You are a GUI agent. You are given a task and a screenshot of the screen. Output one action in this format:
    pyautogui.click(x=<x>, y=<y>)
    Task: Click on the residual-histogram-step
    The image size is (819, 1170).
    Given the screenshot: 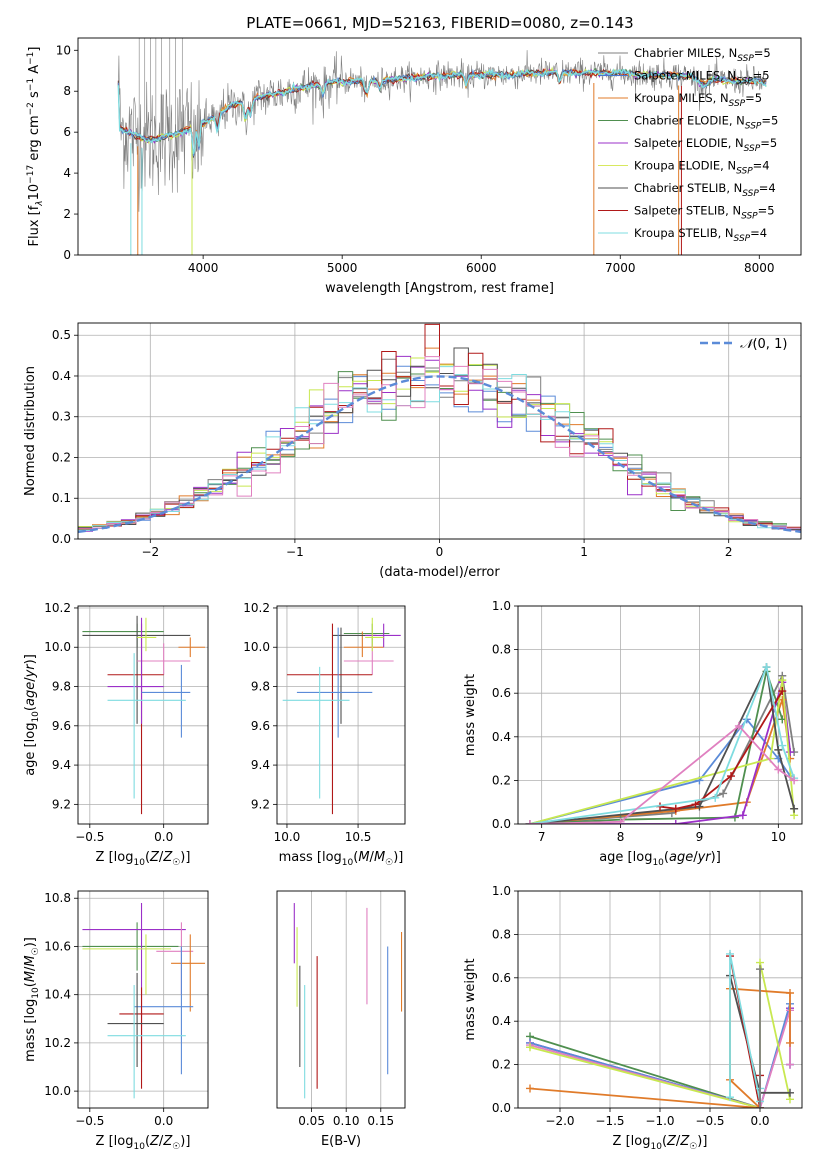 What is the action you would take?
    pyautogui.click(x=439, y=443)
    